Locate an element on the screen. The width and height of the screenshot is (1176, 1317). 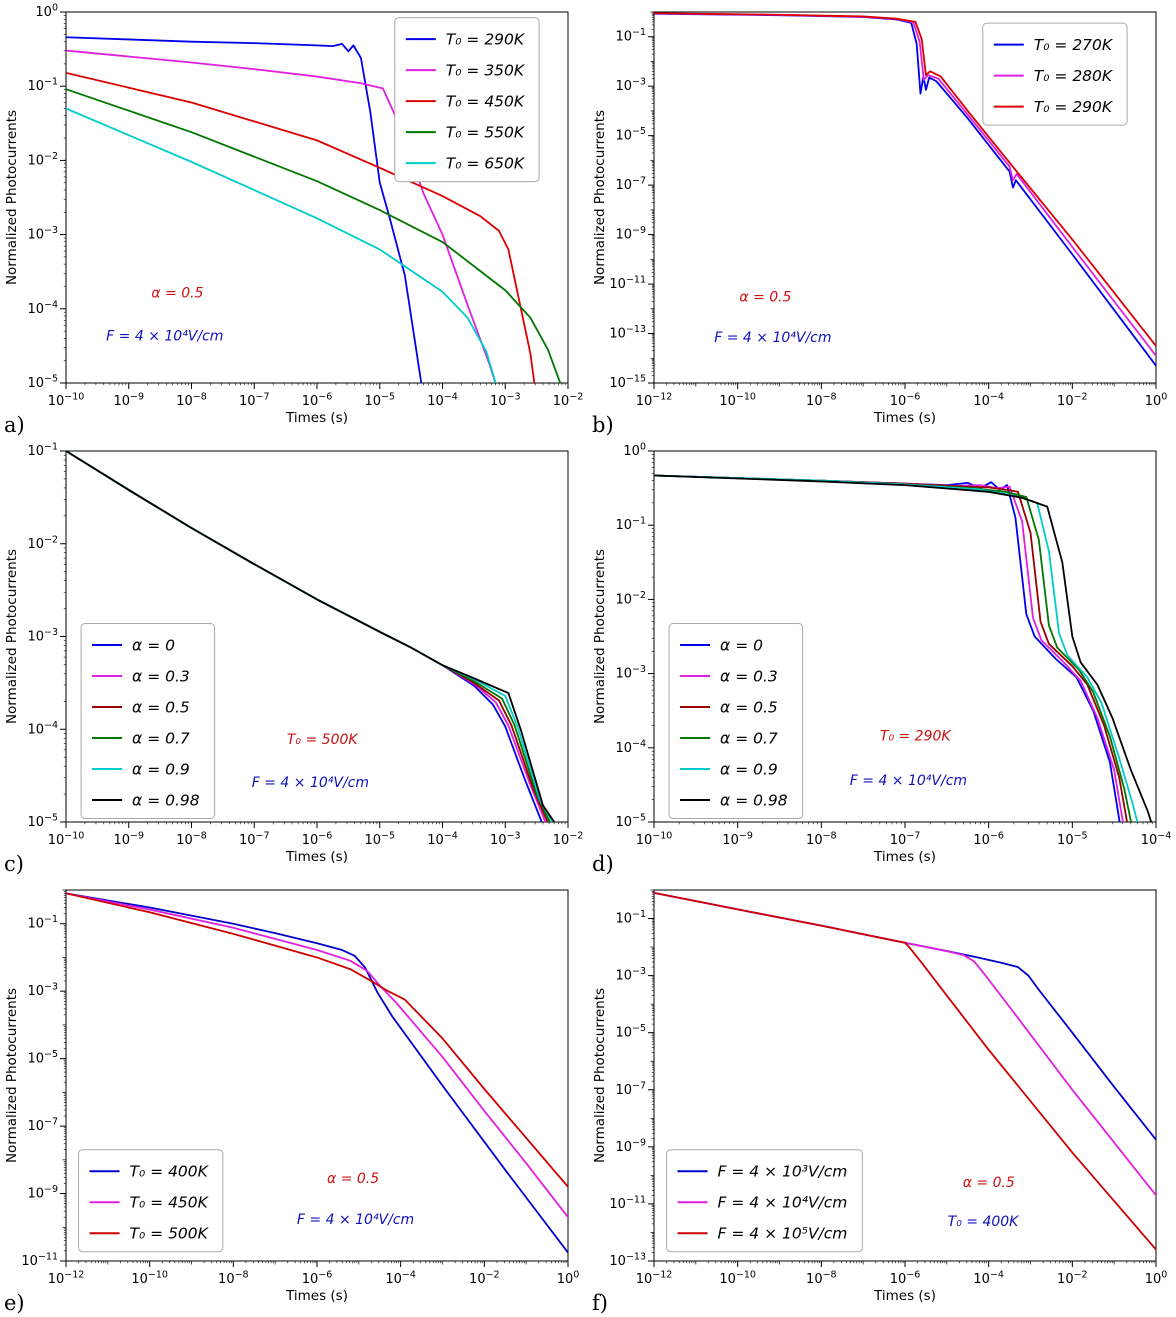
annotation: F = 4 × 10⁴V/cm is located at coordinates (772, 338).